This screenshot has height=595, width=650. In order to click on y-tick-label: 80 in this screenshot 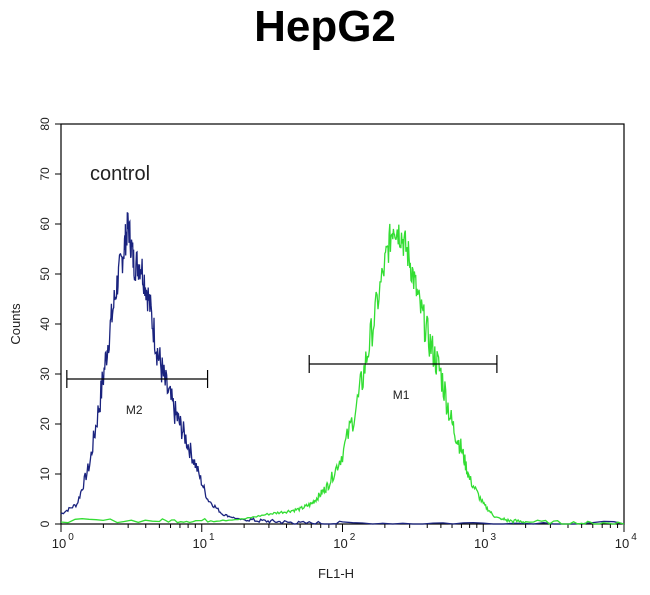, I will do `click(45, 124)`.